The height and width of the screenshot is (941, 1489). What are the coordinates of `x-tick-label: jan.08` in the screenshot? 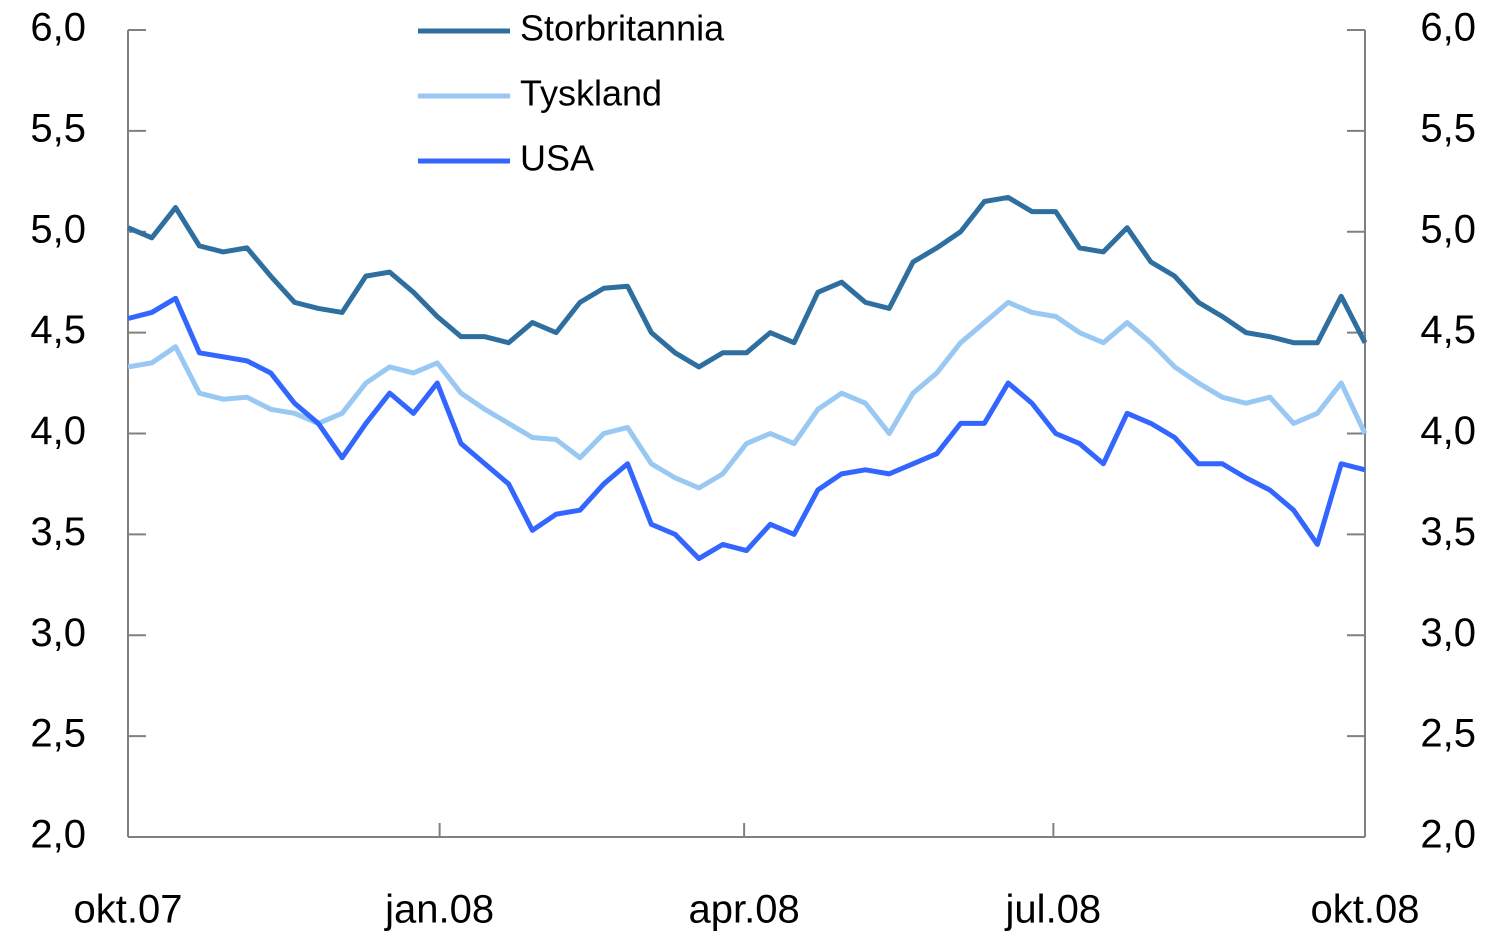 It's located at (439, 910).